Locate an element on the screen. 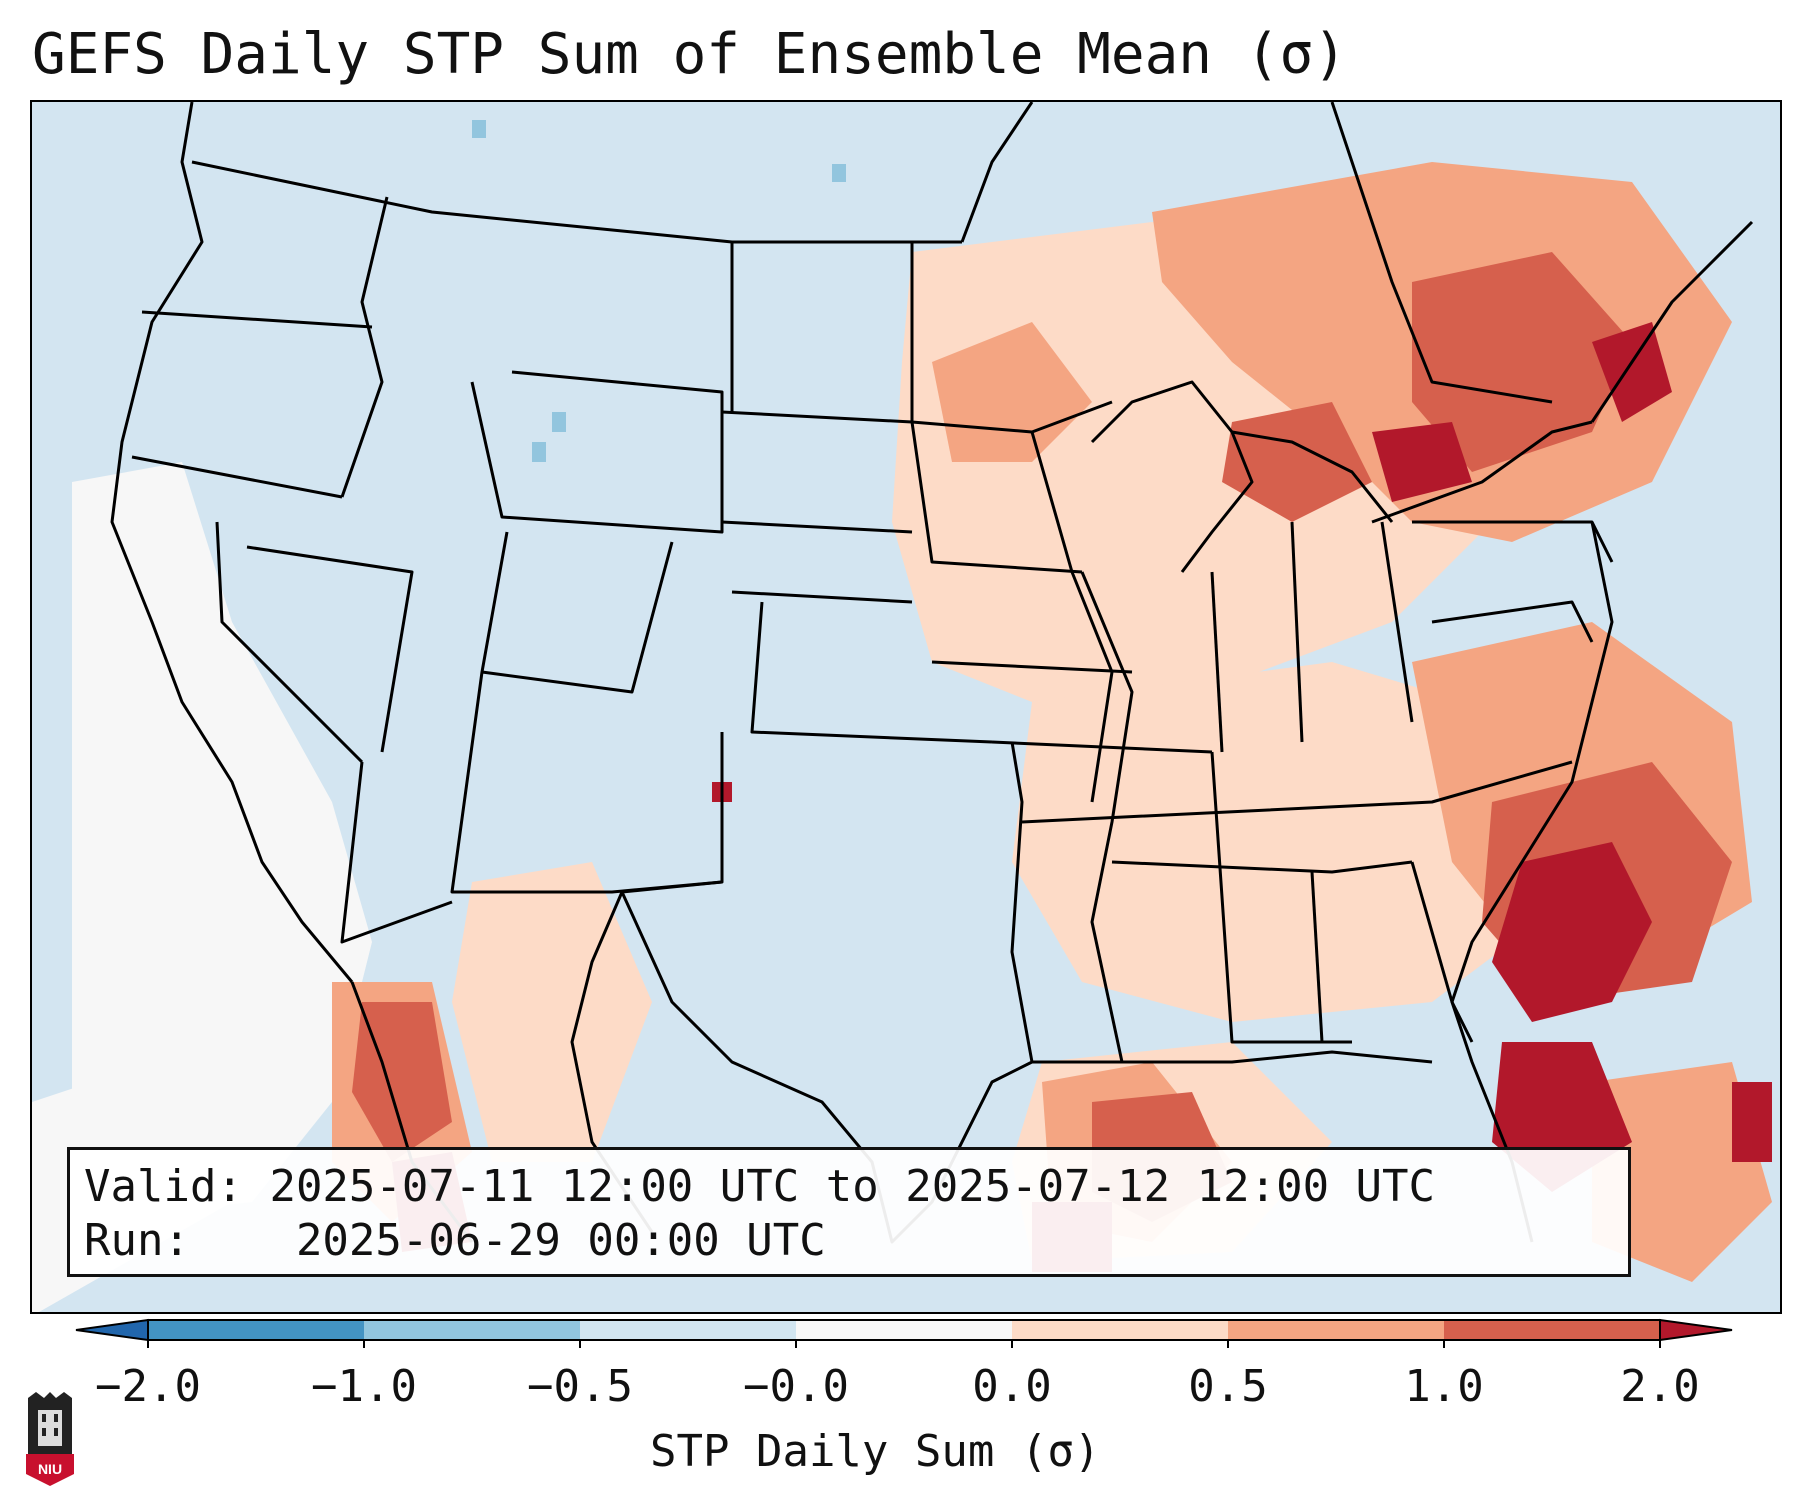  colorbar-label: STP Daily Sum (σ) is located at coordinates (875, 1451).